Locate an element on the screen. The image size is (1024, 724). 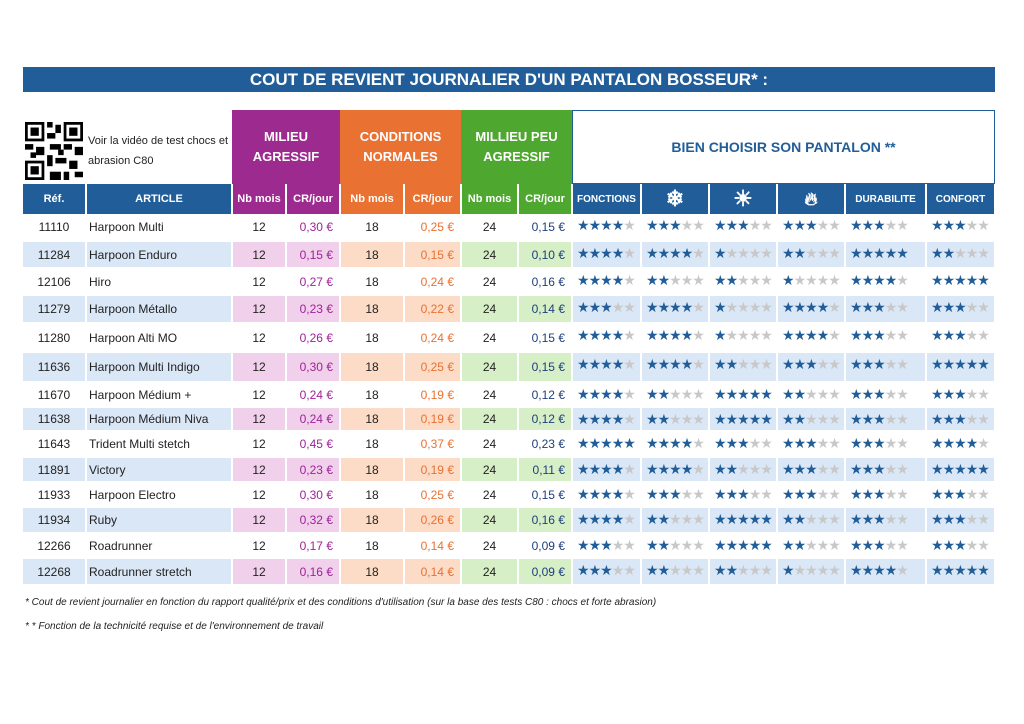
article-cell: Roadrunner stretch is located at coordinates (159, 572).